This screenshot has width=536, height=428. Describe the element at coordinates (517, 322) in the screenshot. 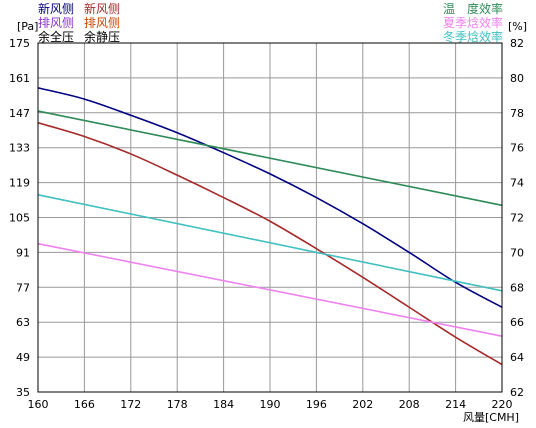

I see `right-tick-label: 66` at that location.